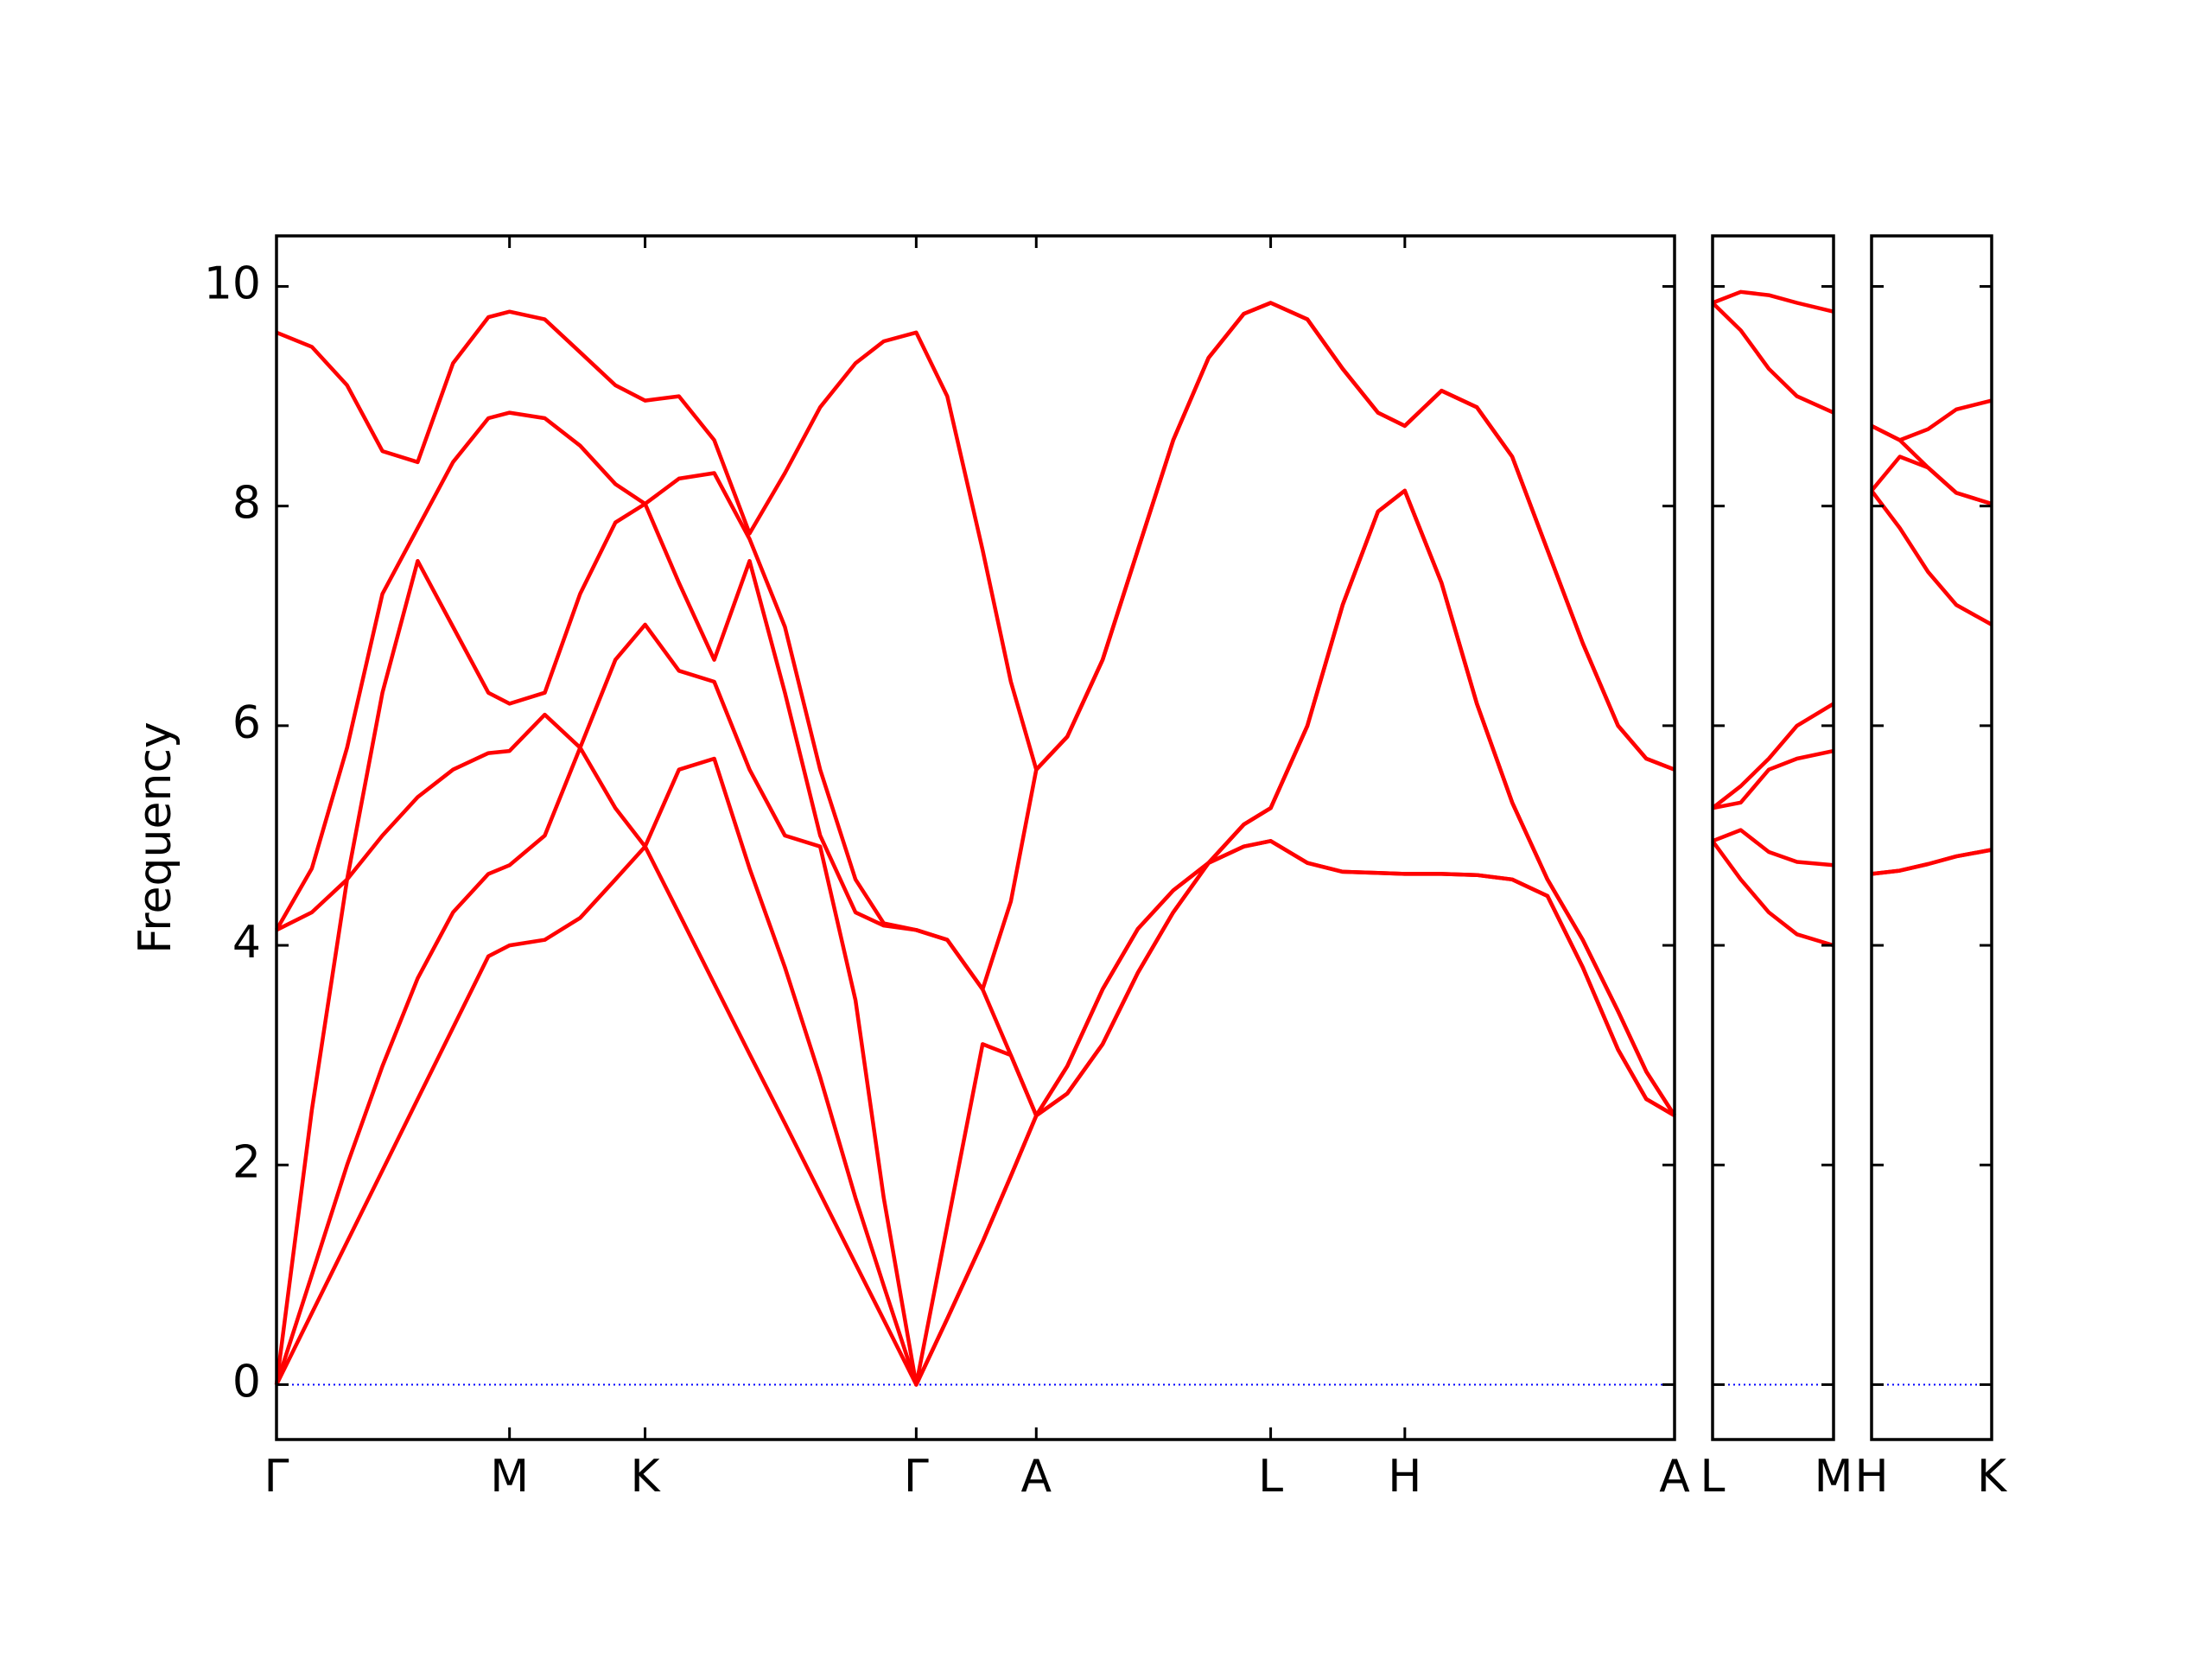 This screenshot has height=1659, width=2212. I want to click on y-tick-label: 0, so click(246, 1382).